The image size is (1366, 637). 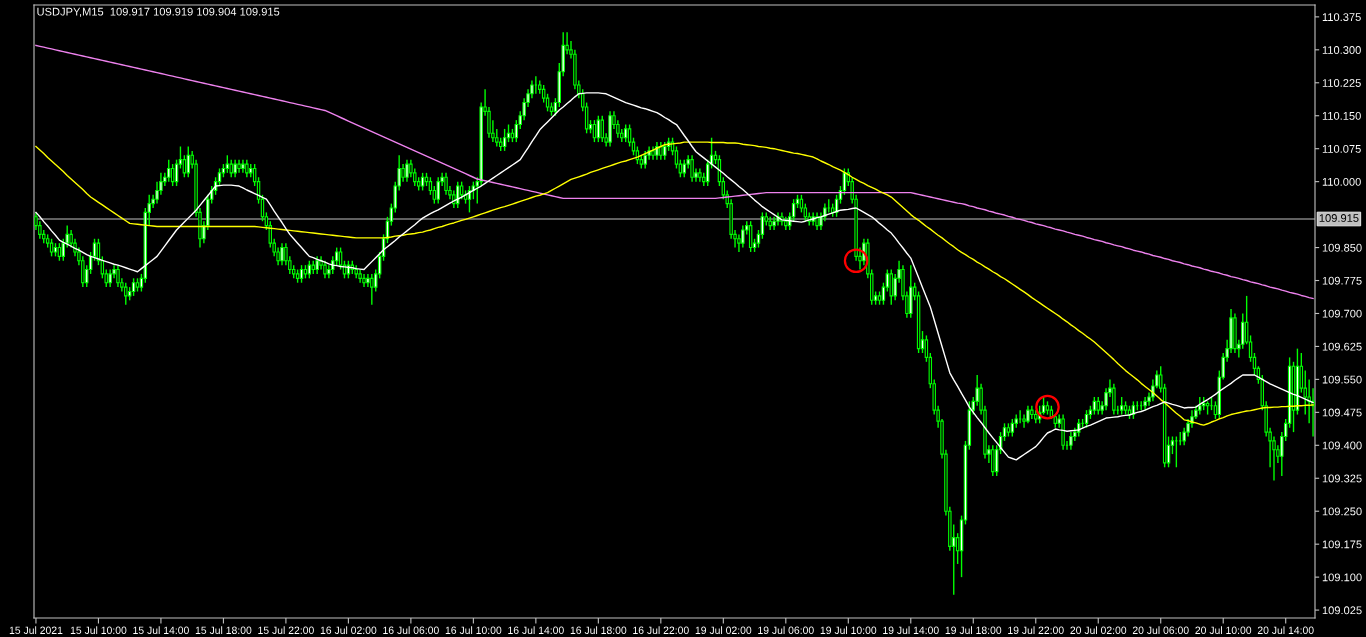 What do you see at coordinates (661, 630) in the screenshot?
I see `x-tick-label: 16 Jul 22:00` at bounding box center [661, 630].